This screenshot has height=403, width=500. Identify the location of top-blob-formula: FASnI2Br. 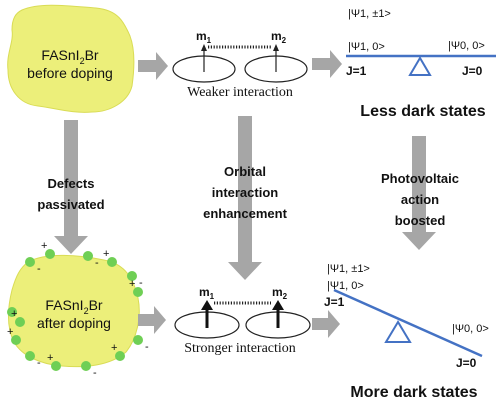
(69, 56).